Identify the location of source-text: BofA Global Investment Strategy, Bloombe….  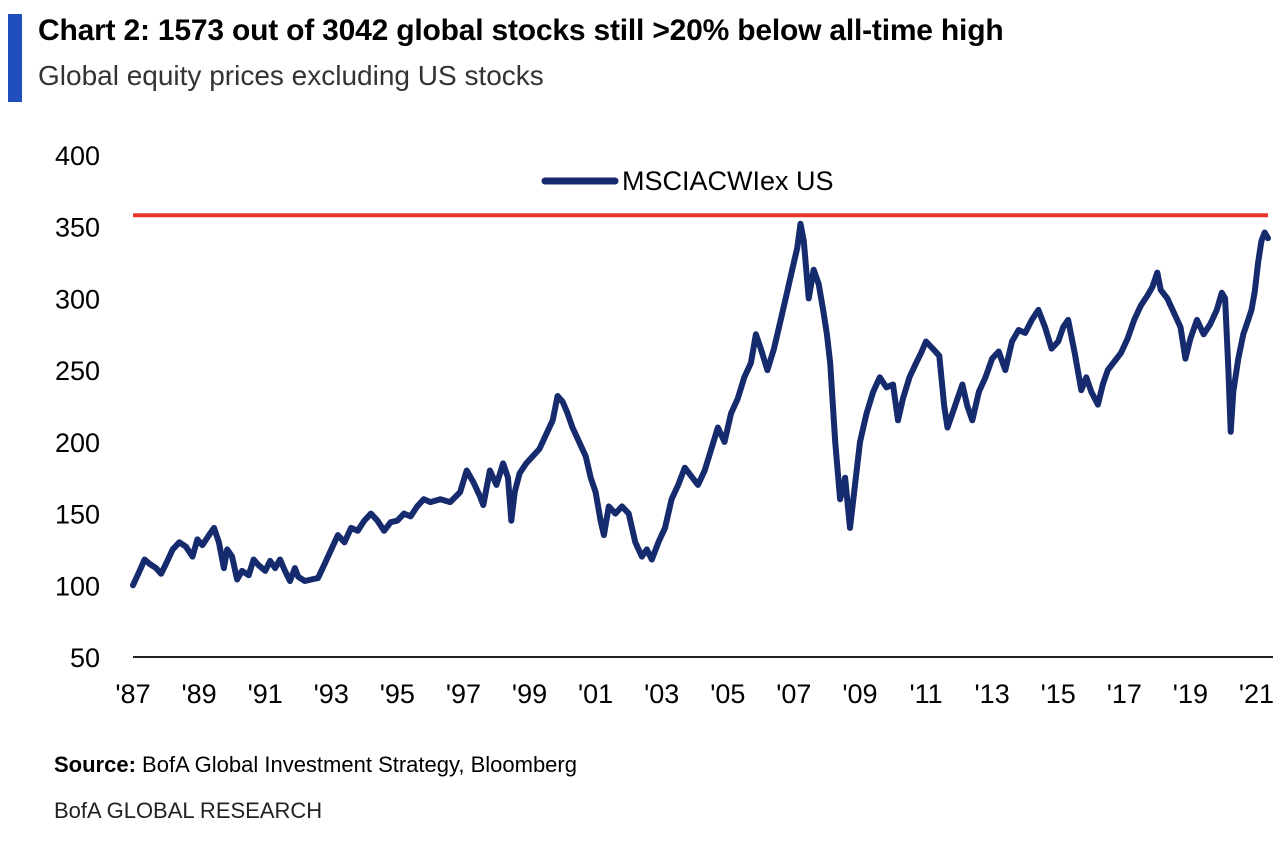
(359, 764).